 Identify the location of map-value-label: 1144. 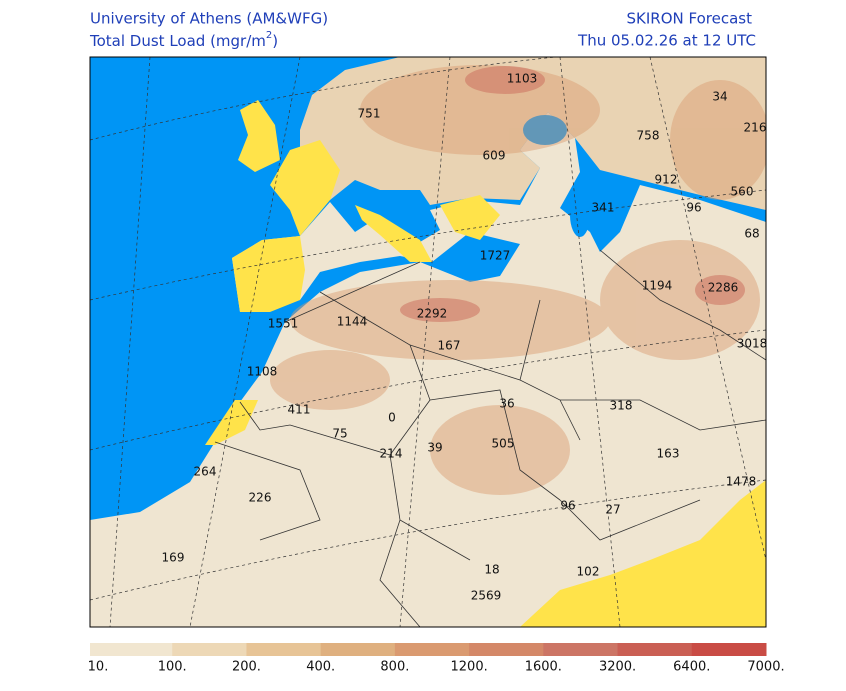
(352, 322).